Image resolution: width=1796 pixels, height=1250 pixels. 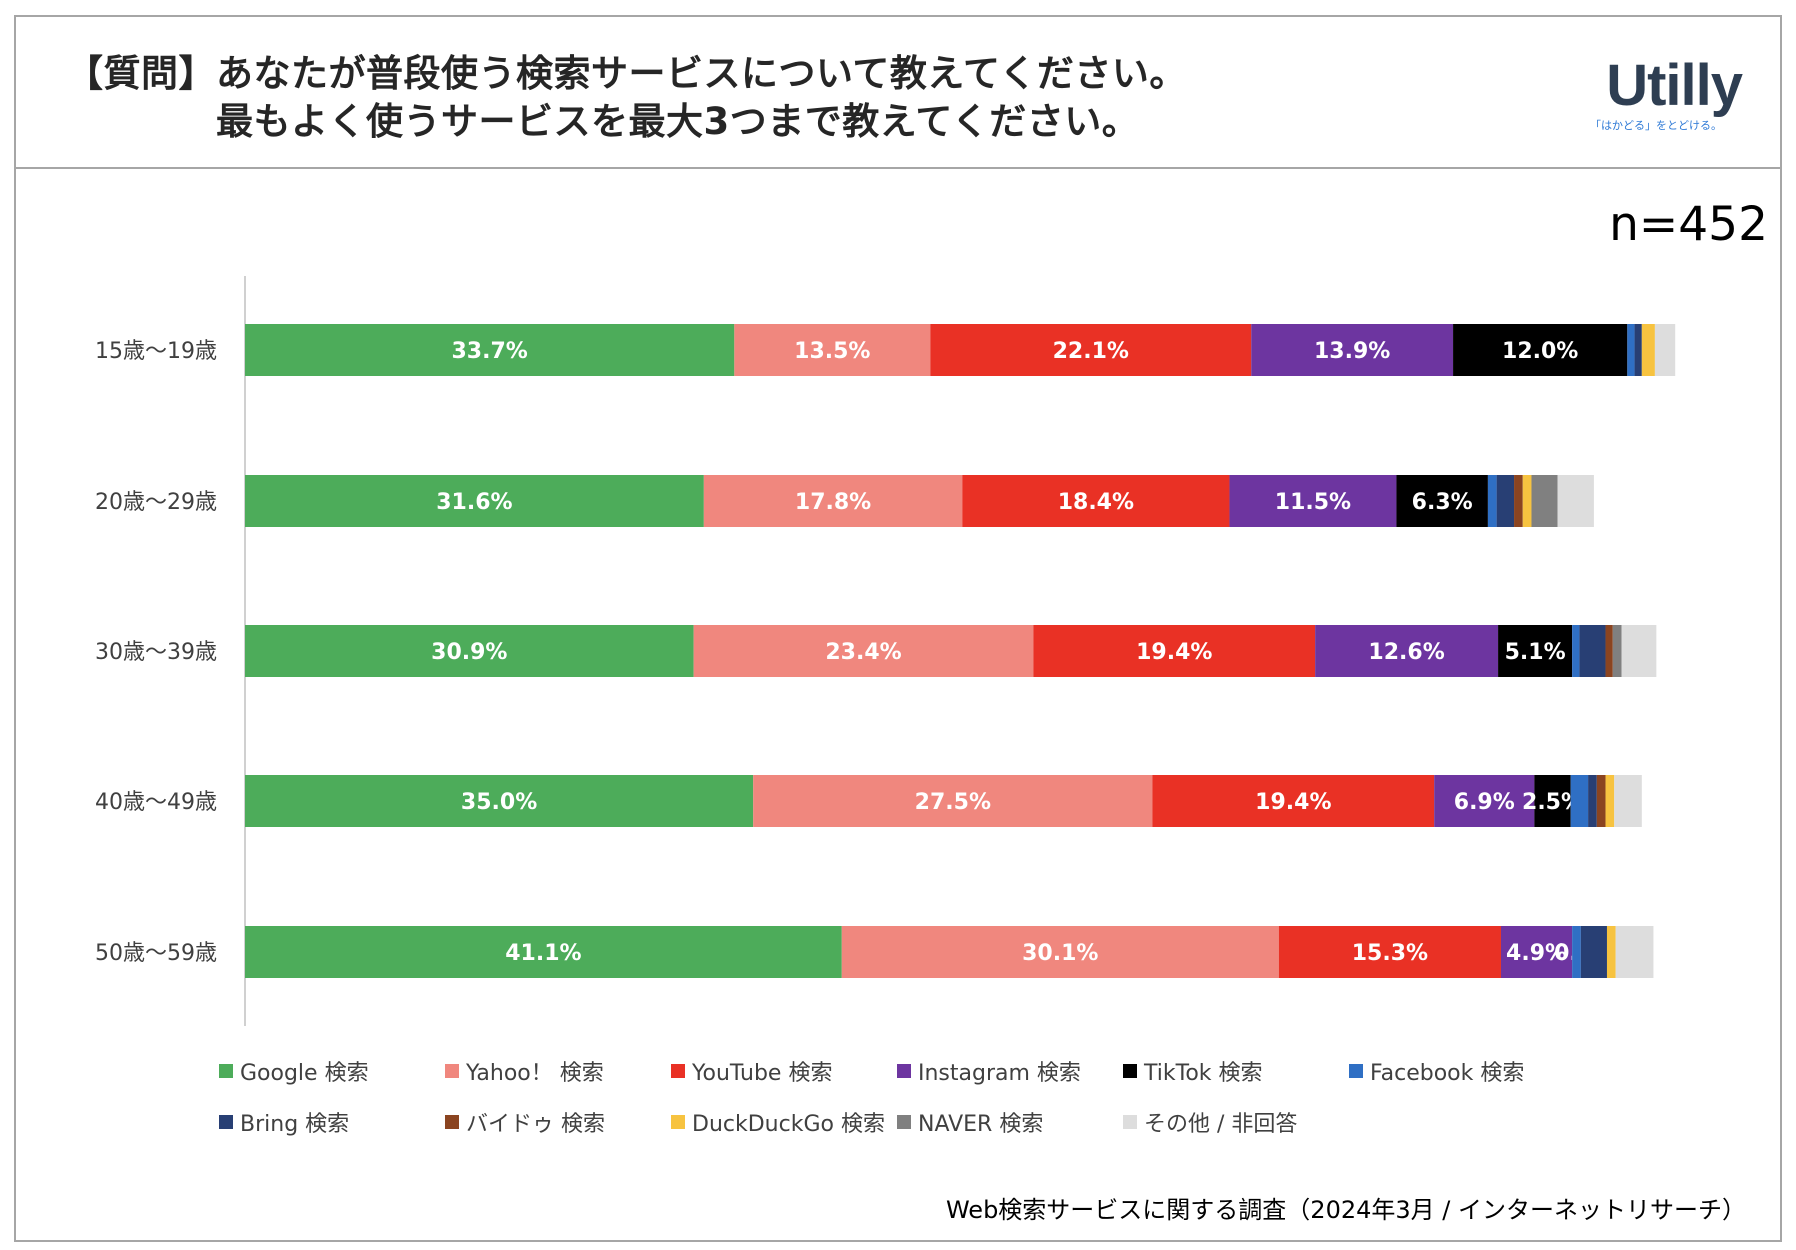 I want to click on logo-tagline: 「はかどる」をとどける。, so click(x=1656, y=125).